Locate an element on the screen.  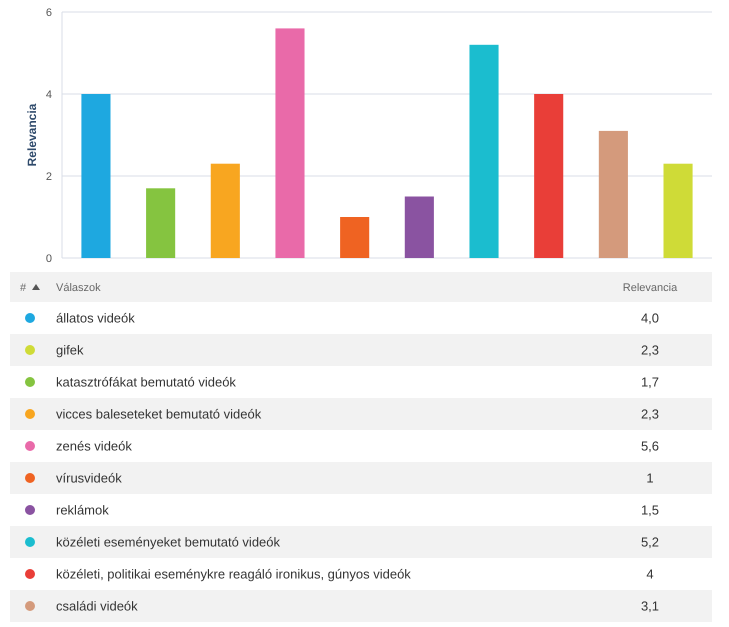
legend-label: közéleti eseményeket bemutató videók is located at coordinates (168, 542).